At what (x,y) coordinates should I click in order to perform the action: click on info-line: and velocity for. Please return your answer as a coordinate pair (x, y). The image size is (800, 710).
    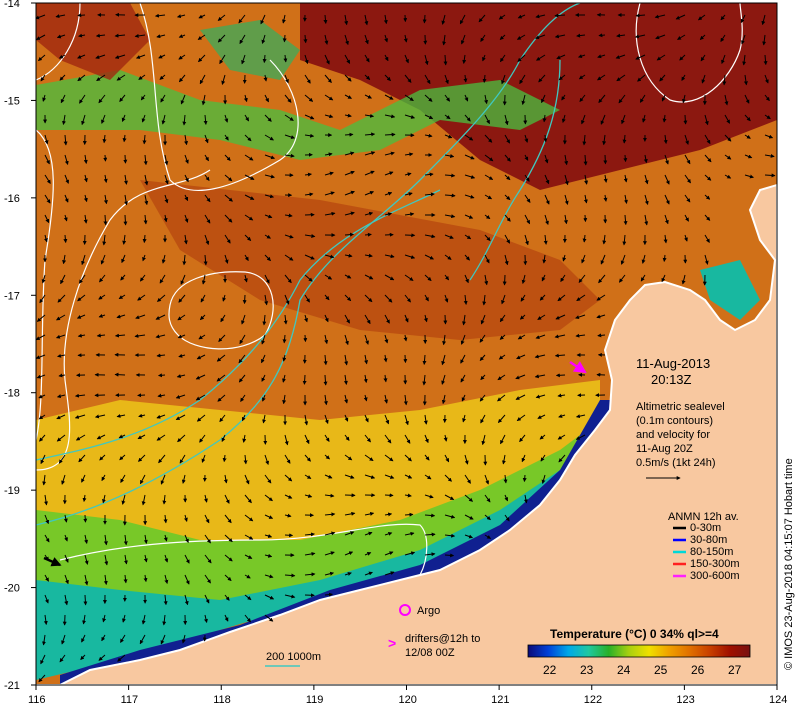
    Looking at the image, I should click on (673, 435).